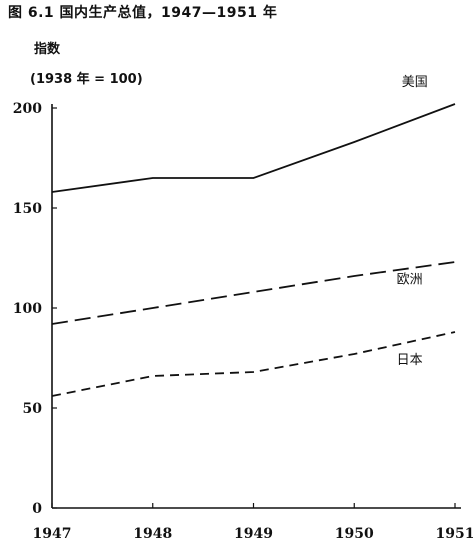  Describe the element at coordinates (33, 409) in the screenshot. I see `y-tick-label-50: 50` at that location.